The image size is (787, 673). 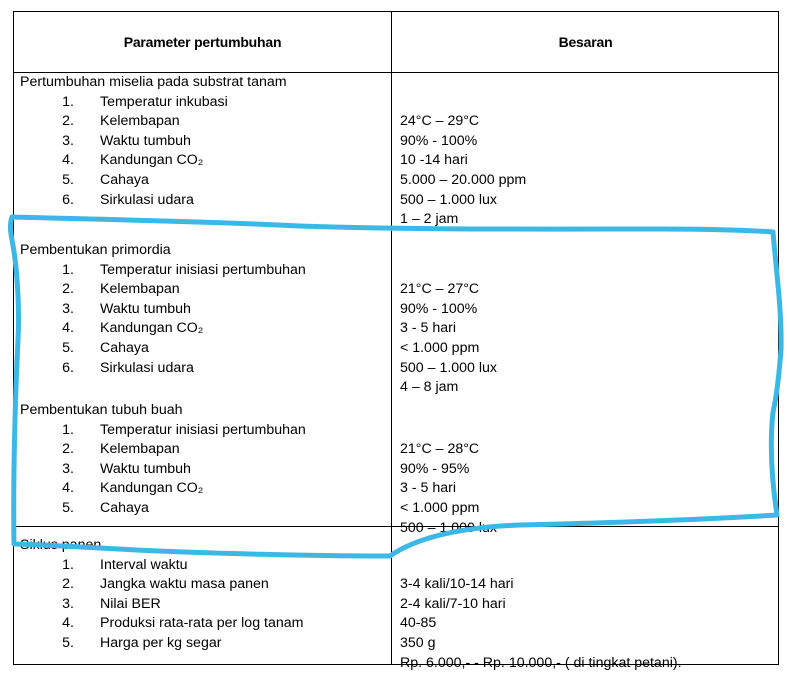 I want to click on item-value: 4 – 8 jam, so click(x=429, y=387).